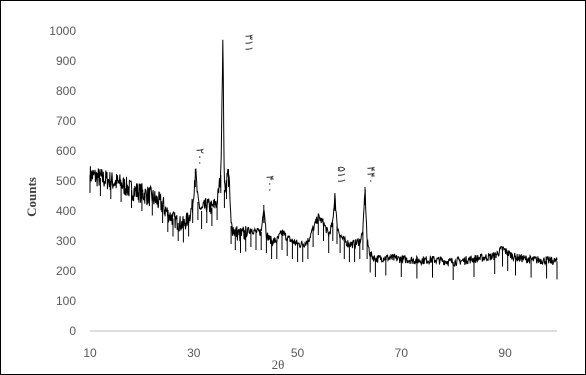 The image size is (586, 375). I want to click on y-tick-label: 600, so click(66, 151).